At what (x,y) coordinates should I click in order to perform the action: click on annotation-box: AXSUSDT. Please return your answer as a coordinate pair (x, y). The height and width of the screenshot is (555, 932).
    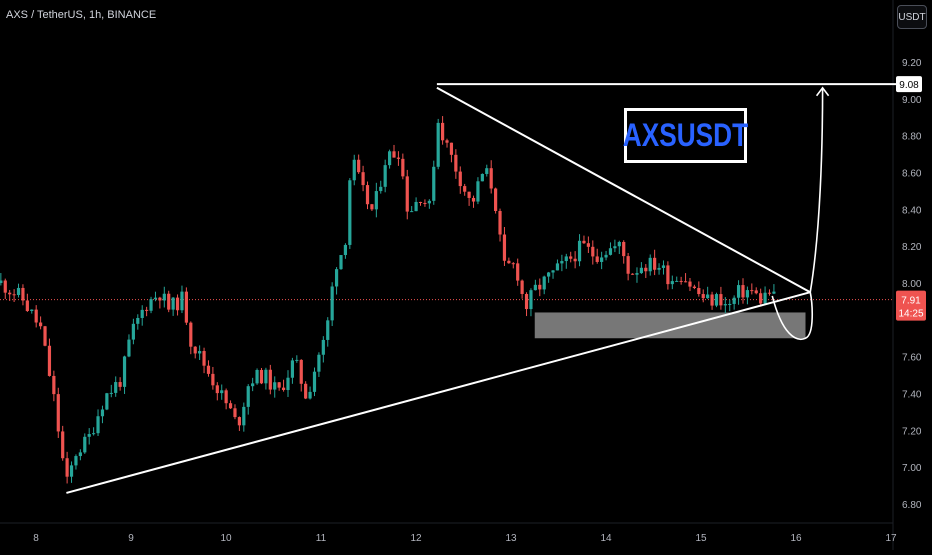
    Looking at the image, I should click on (685, 135).